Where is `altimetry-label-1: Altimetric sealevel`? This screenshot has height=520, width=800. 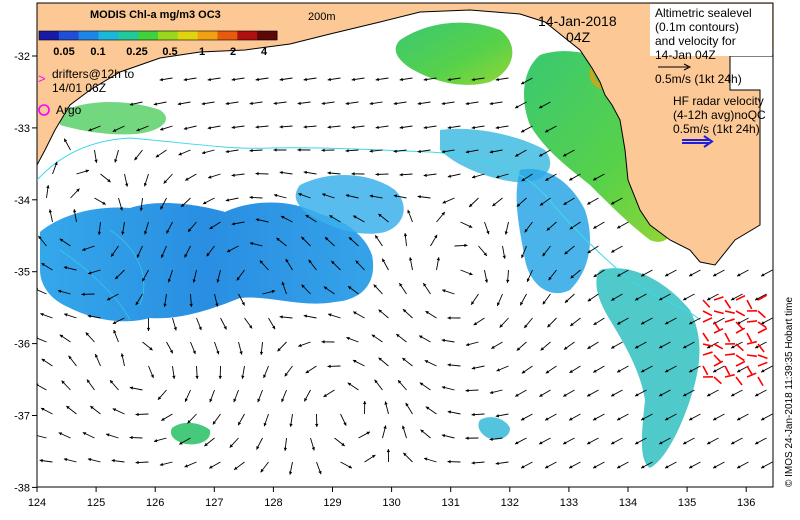 altimetry-label-1: Altimetric sealevel is located at coordinates (703, 13).